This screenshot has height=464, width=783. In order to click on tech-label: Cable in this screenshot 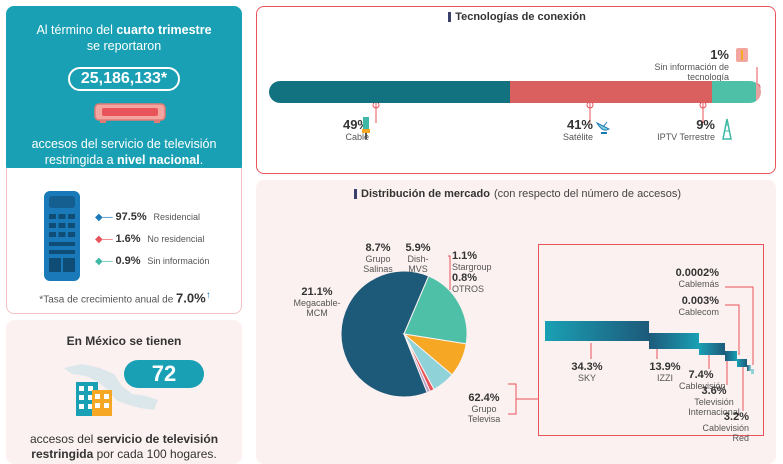, I will do `click(357, 137)`.